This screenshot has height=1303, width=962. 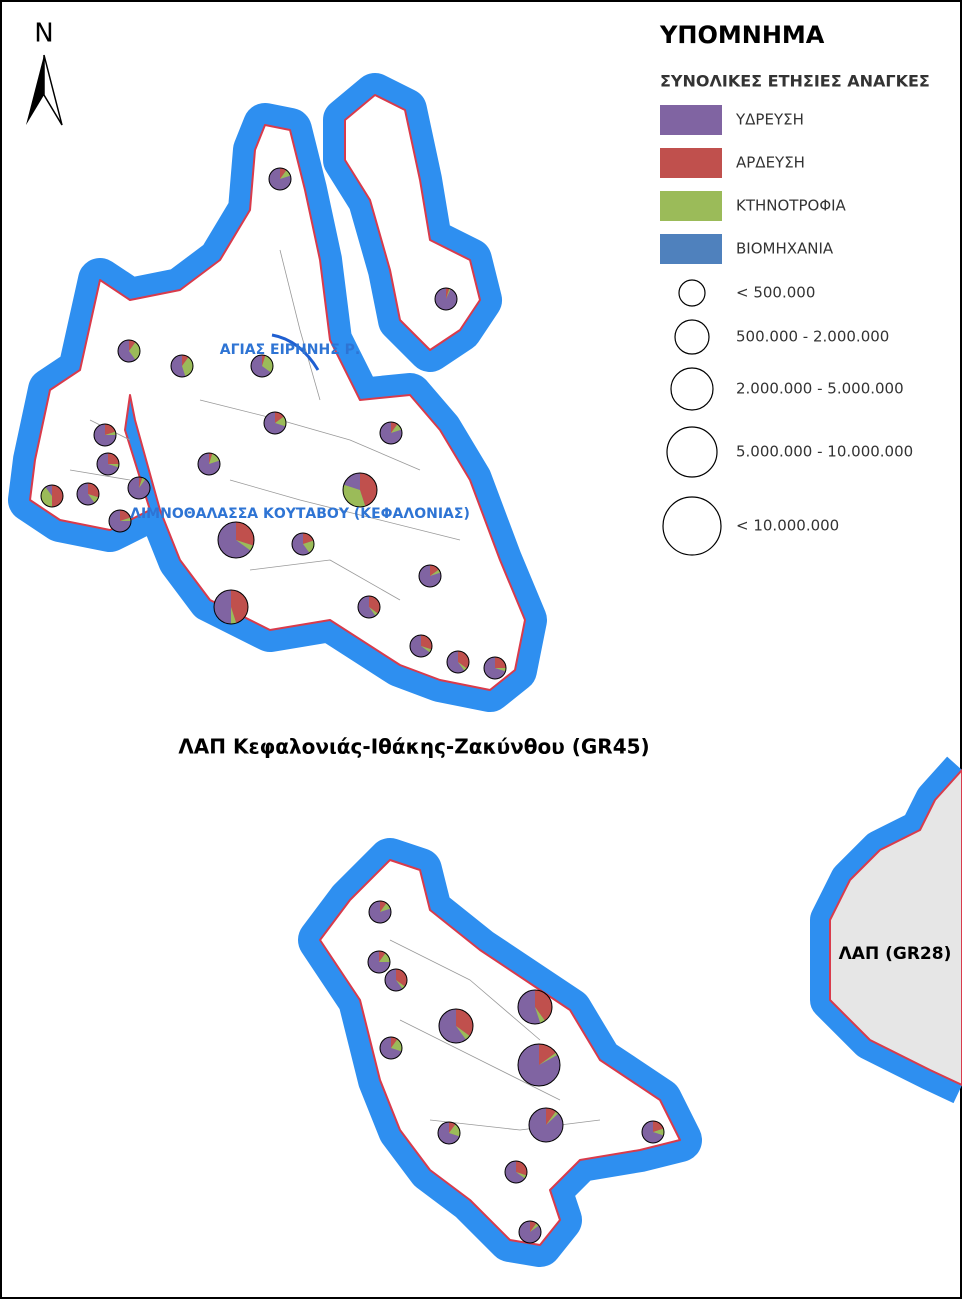 I want to click on legend-size-label: 5.000.000 - 10.000.000, so click(x=824, y=452).